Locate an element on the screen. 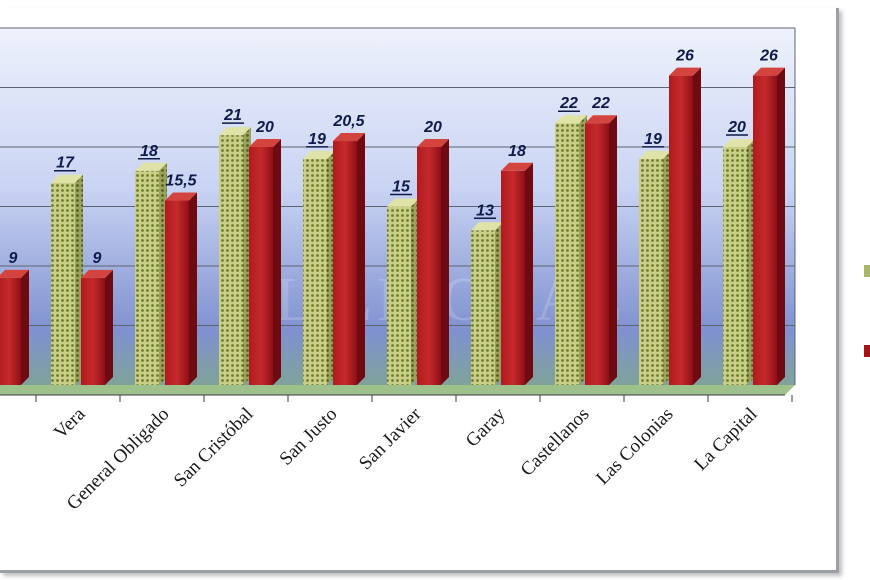 Image resolution: width=870 pixels, height=580 pixels. data-label-series-1: 15 is located at coordinates (401, 187).